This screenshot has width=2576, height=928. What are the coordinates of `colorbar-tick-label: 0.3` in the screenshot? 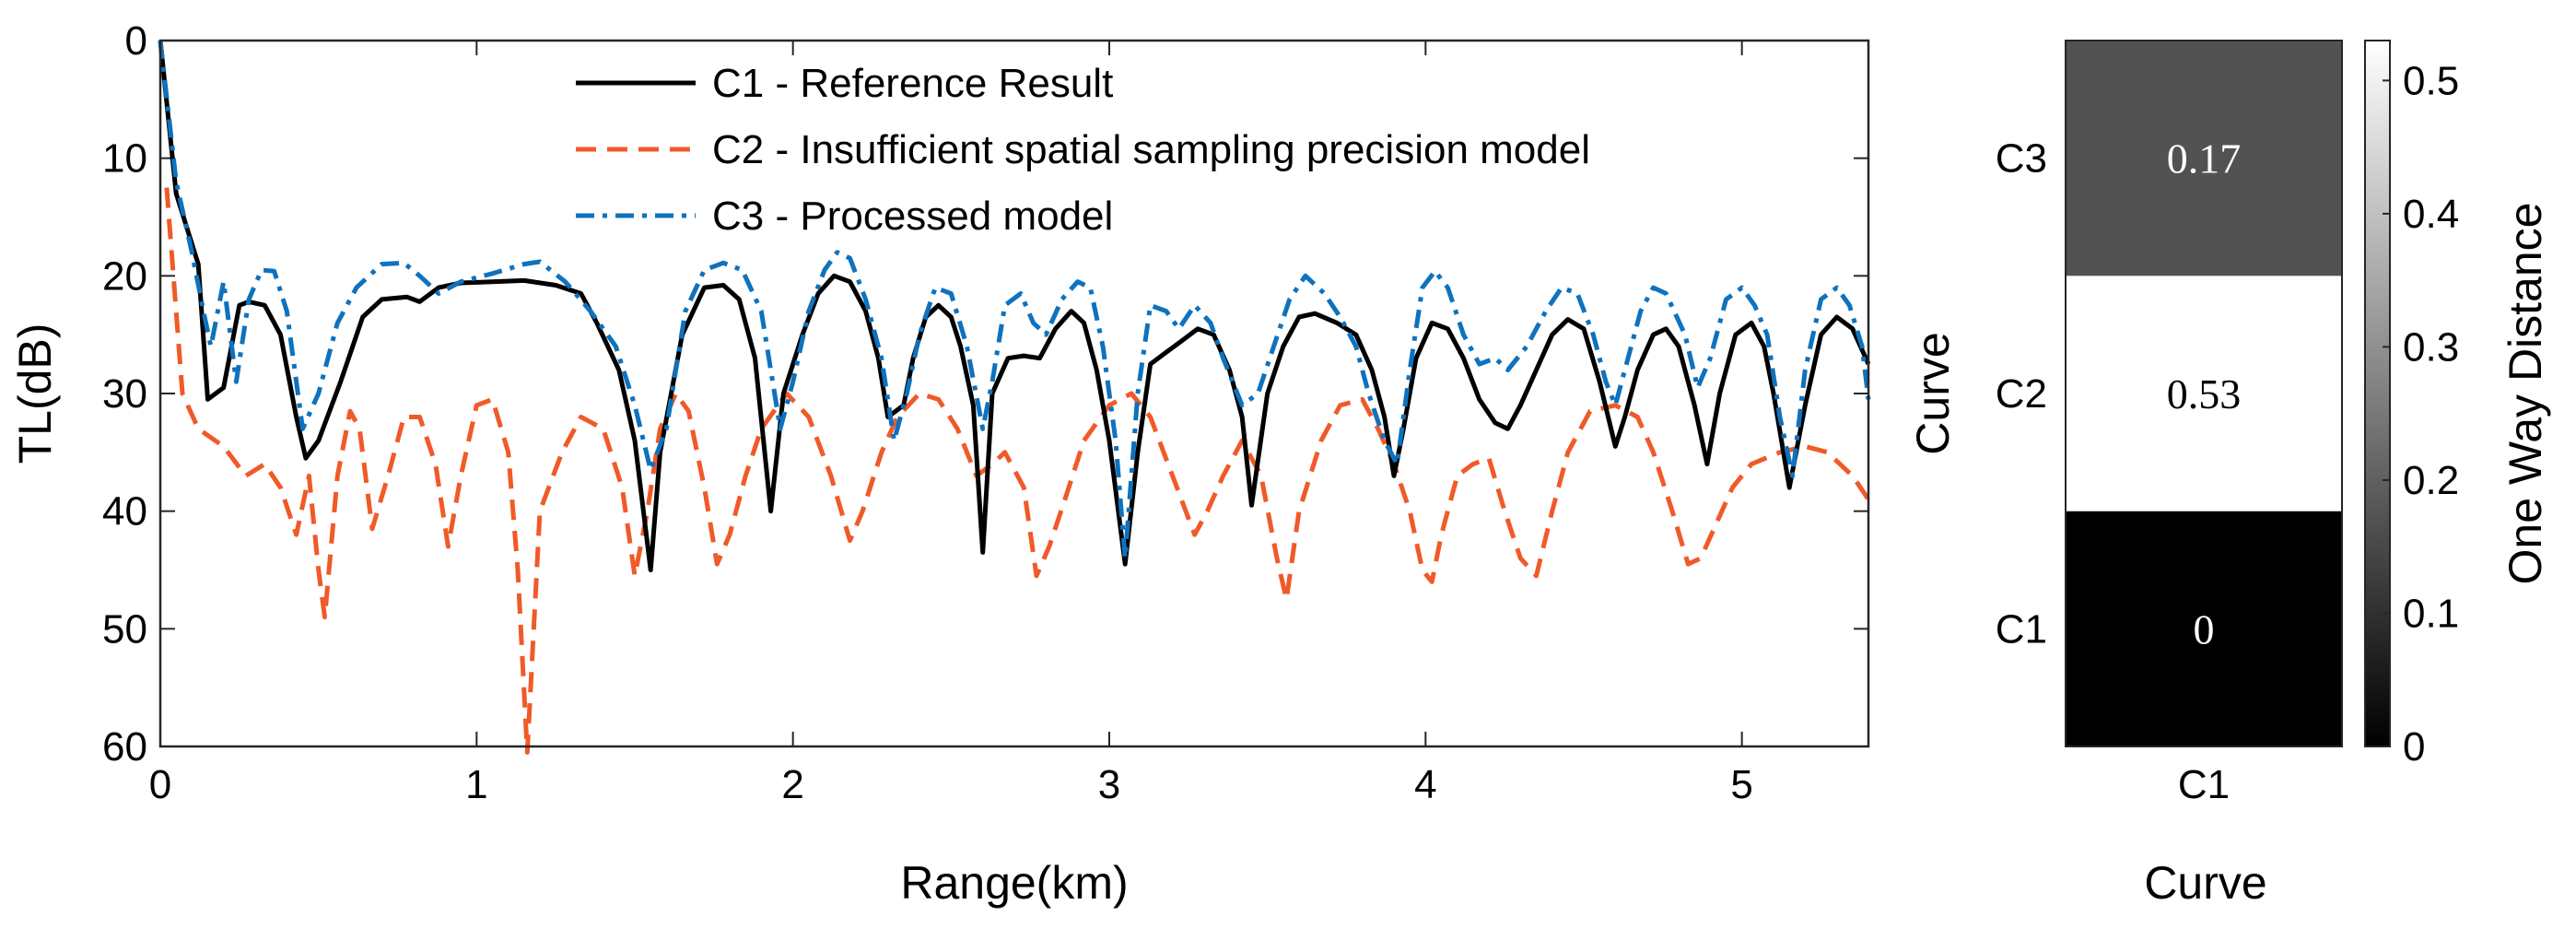 It's located at (2431, 347).